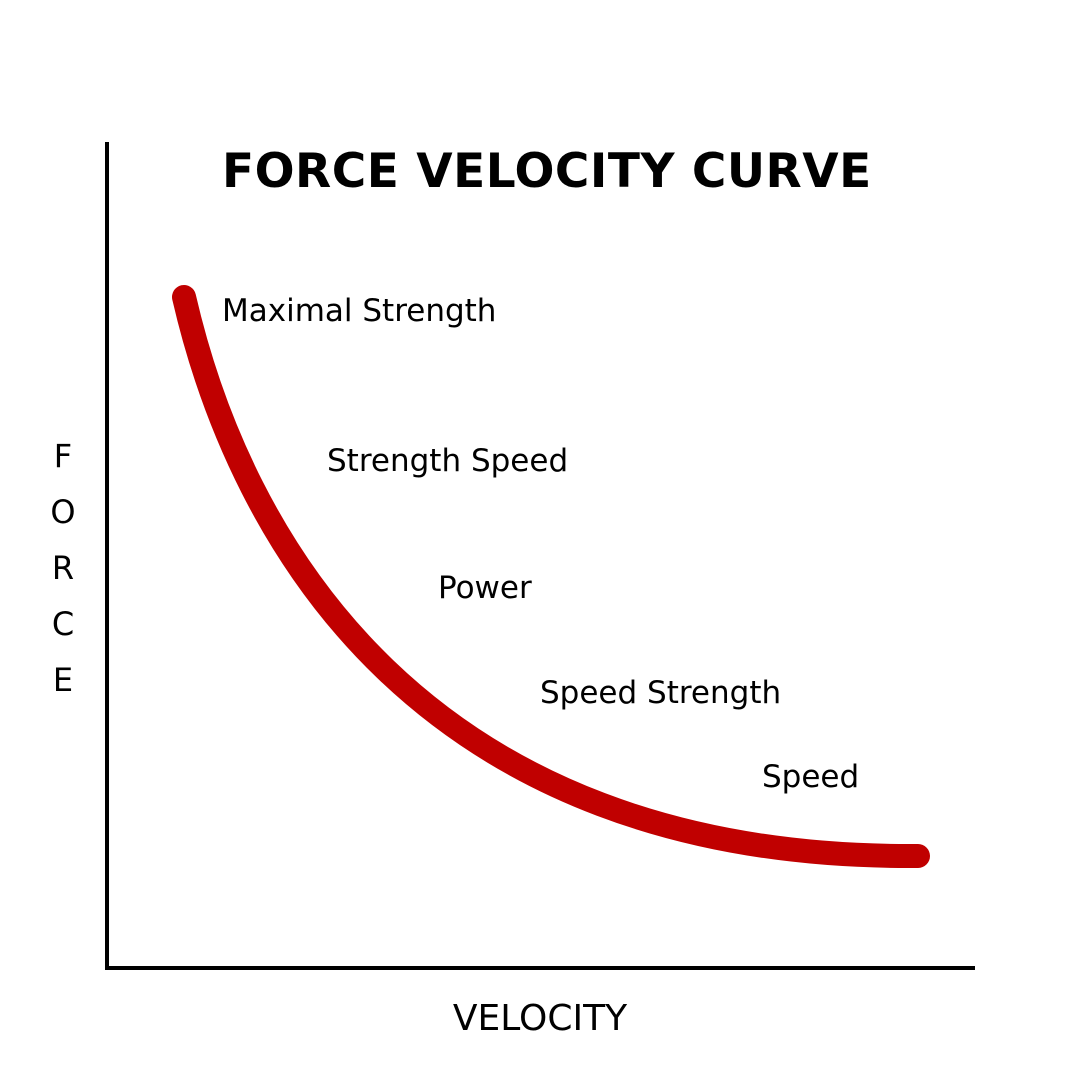  Describe the element at coordinates (359, 311) in the screenshot. I see `zone-label-maximal-strength: Maximal Strength` at that location.